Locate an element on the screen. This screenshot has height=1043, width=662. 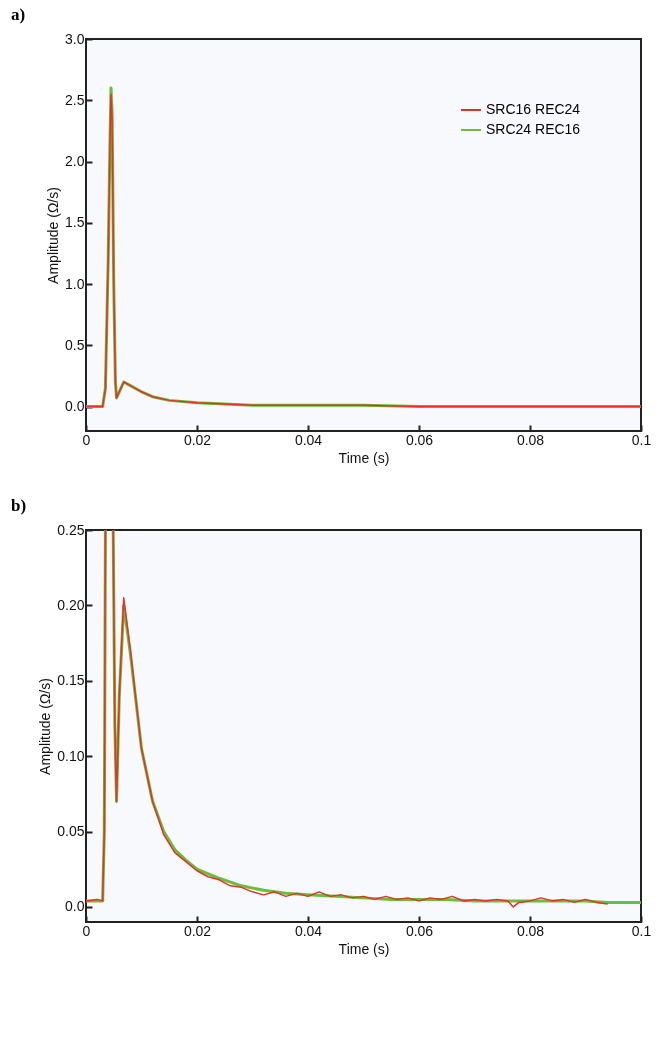
y-tick-label: 0.10 is located at coordinates (71, 755).